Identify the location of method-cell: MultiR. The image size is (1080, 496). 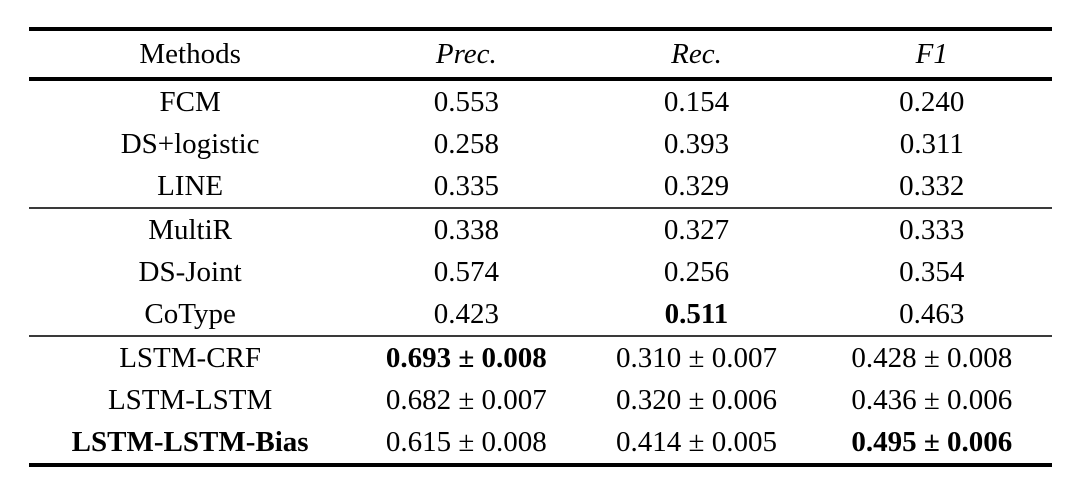
(190, 229).